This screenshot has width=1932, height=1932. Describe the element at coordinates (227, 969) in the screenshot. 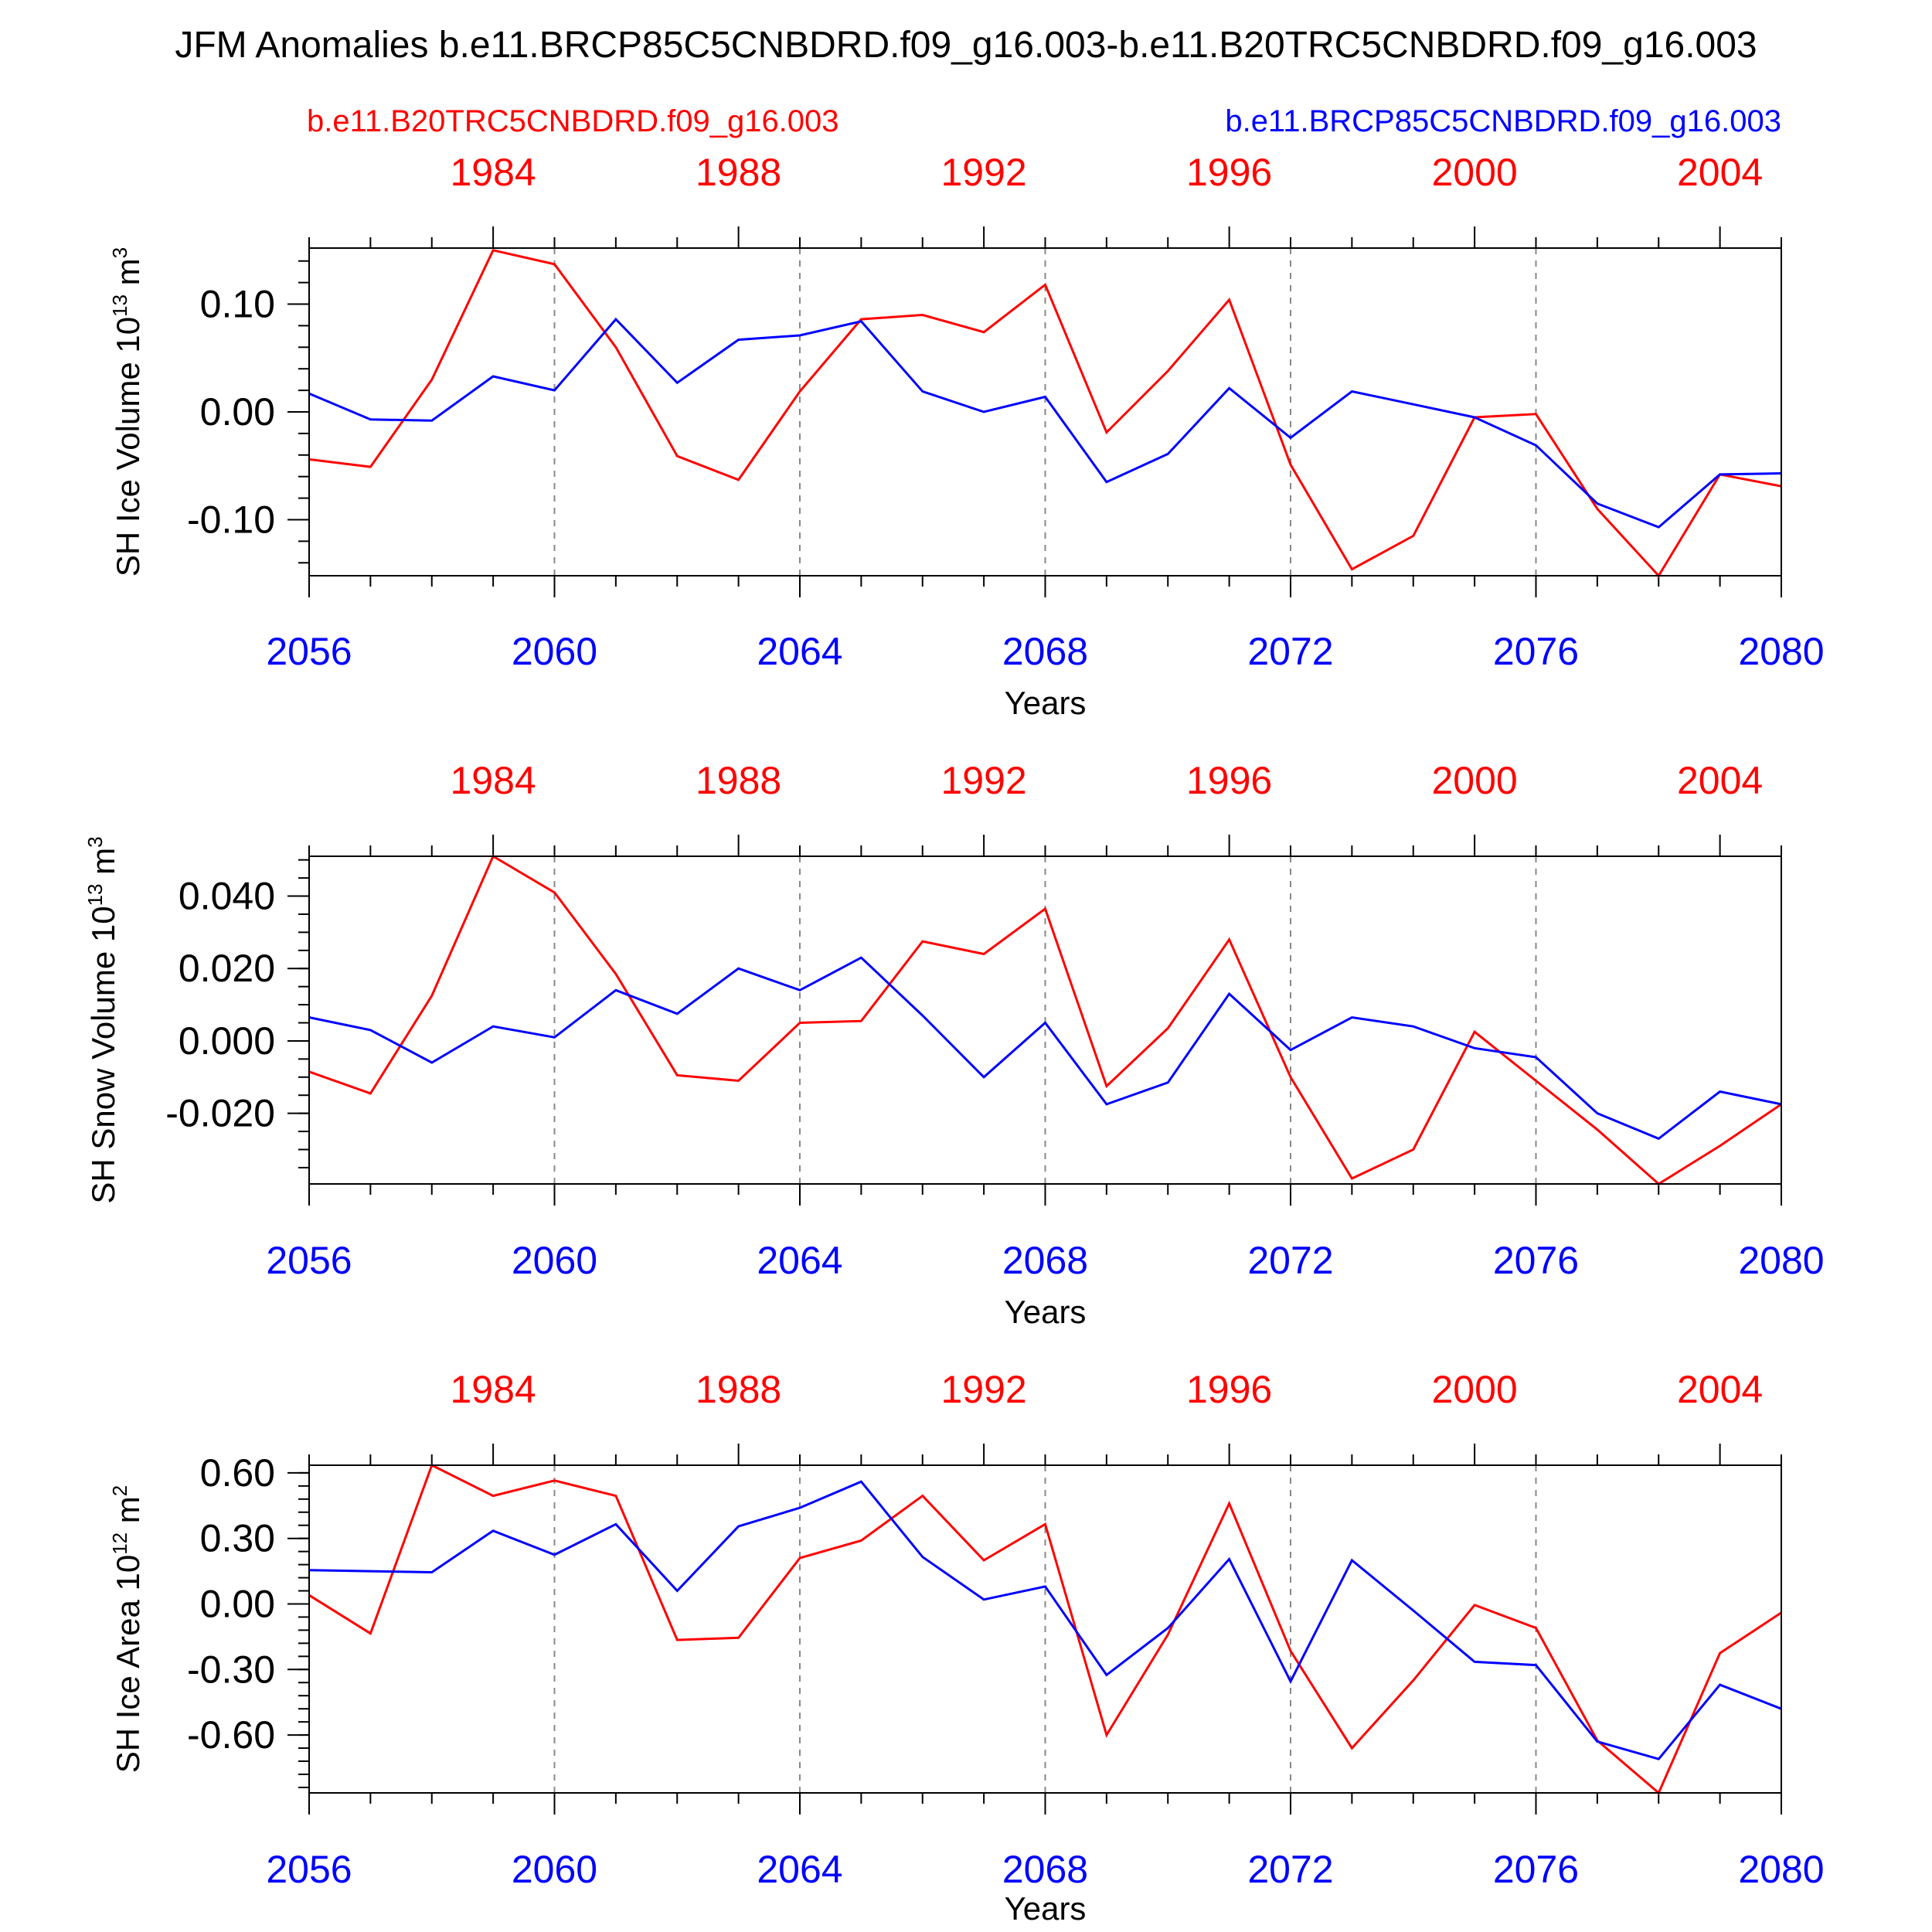

I see `y-tick-label: 0.020` at that location.